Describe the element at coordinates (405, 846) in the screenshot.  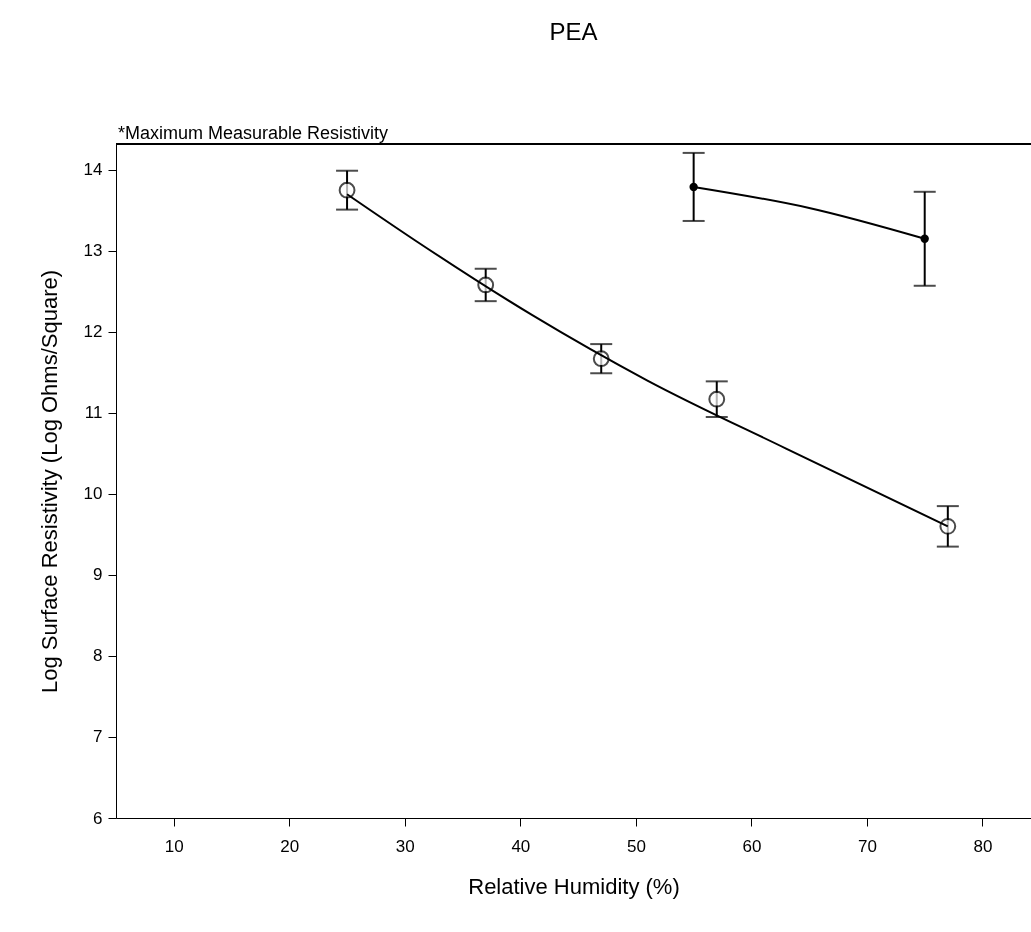
I see `x-tick-label: 30` at that location.